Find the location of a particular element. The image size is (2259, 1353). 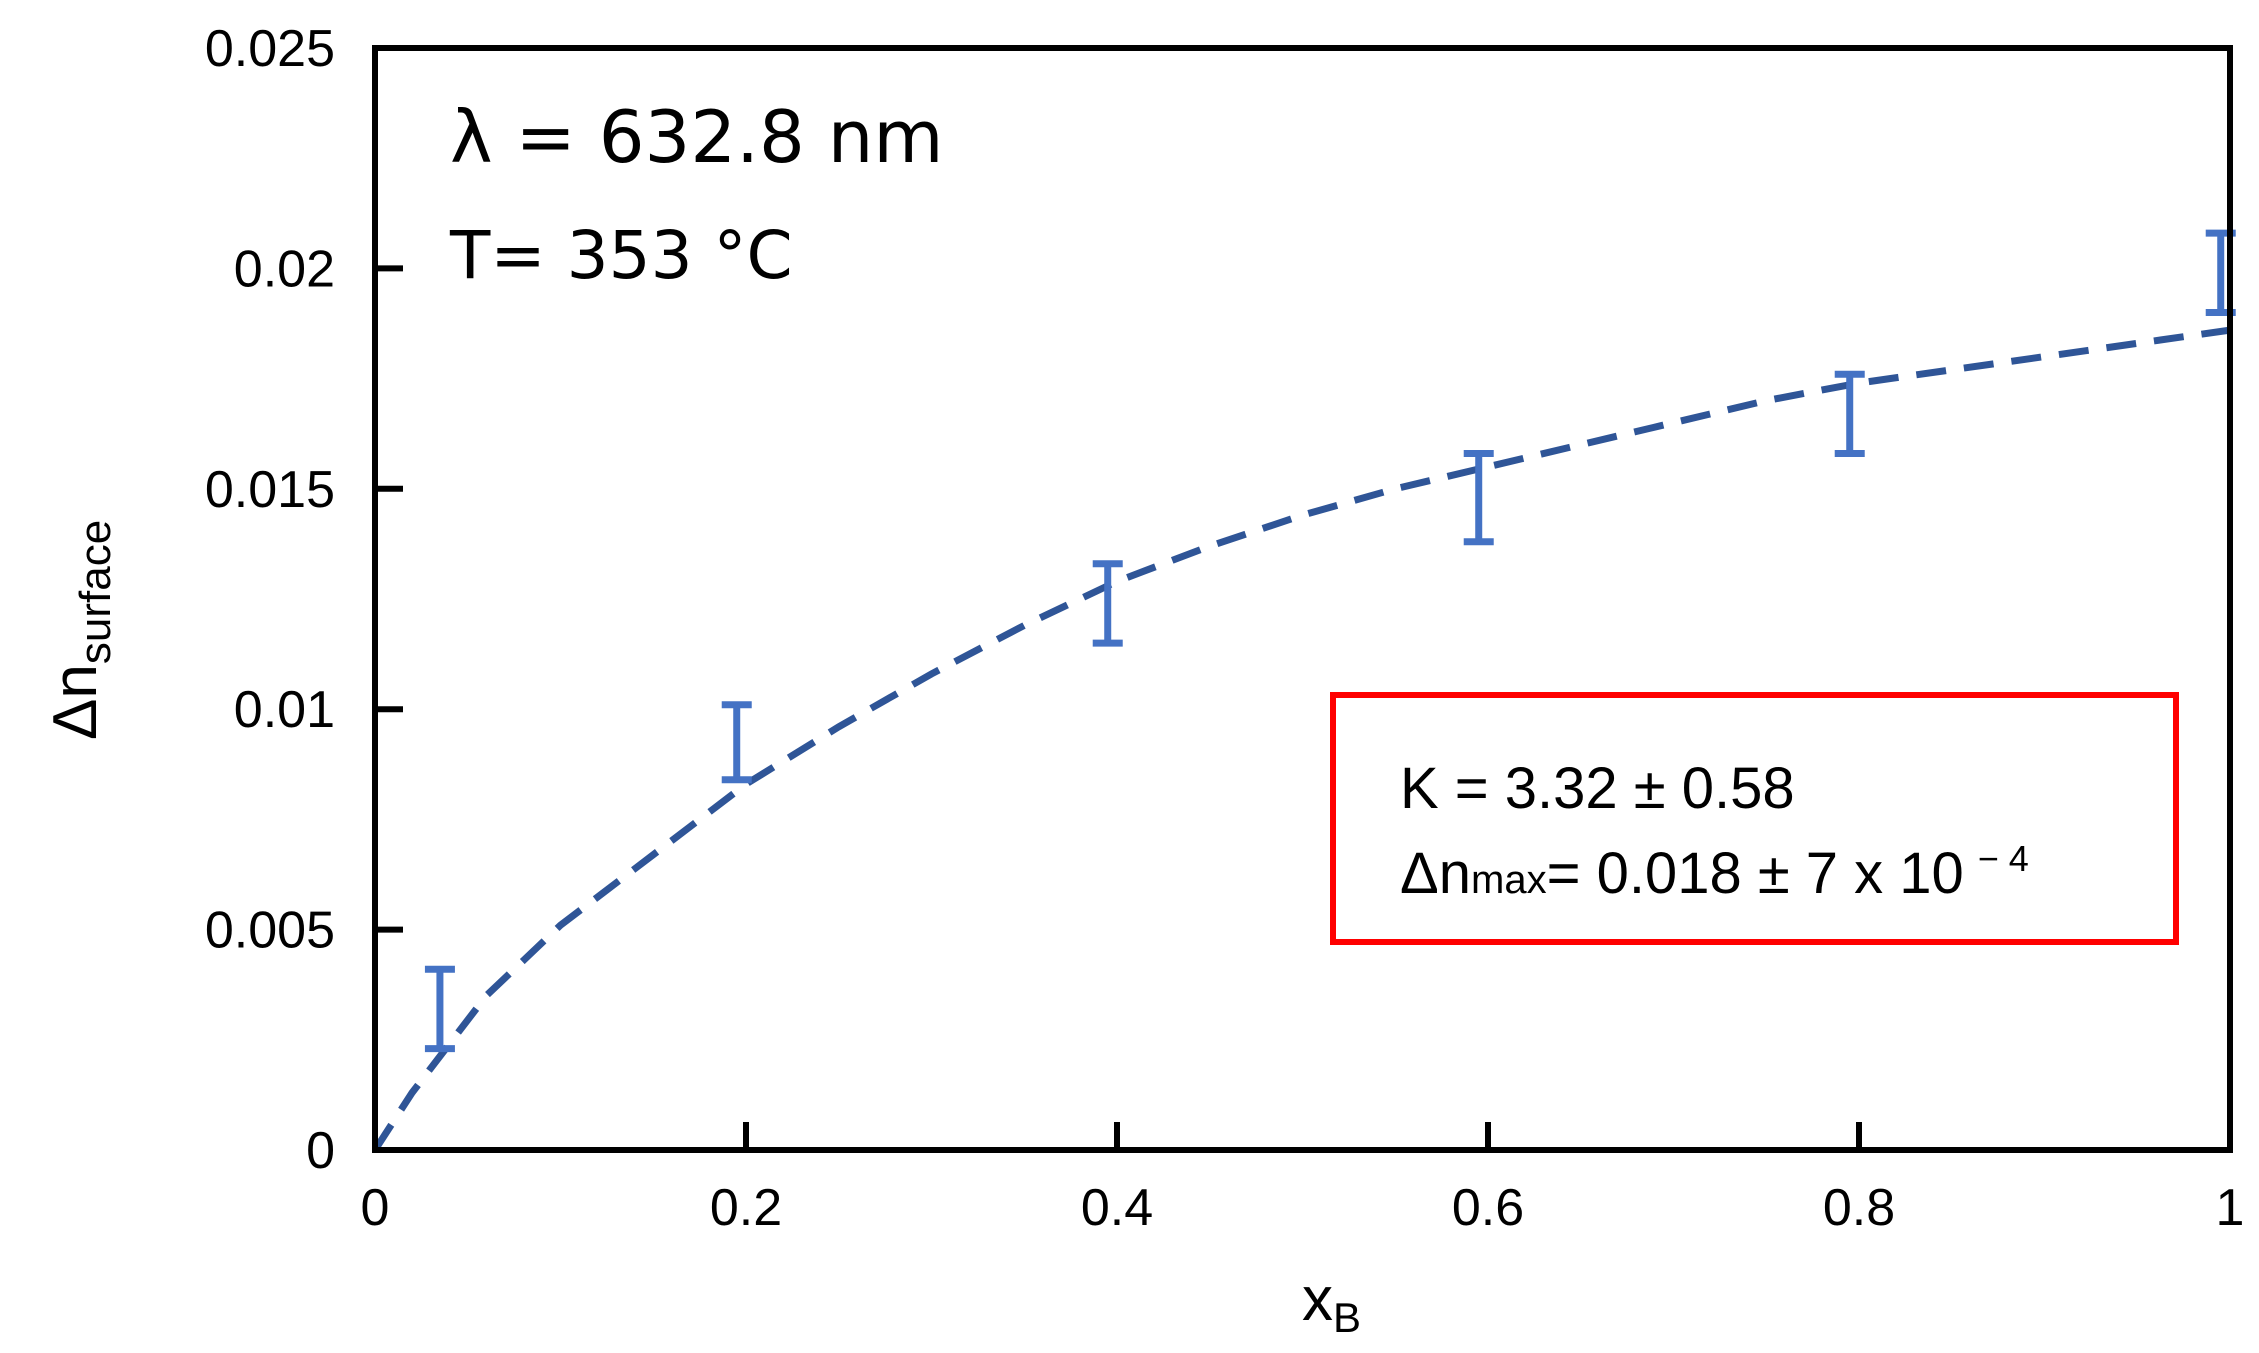

temperature-annotation: T= 353 °C is located at coordinates (621, 255).